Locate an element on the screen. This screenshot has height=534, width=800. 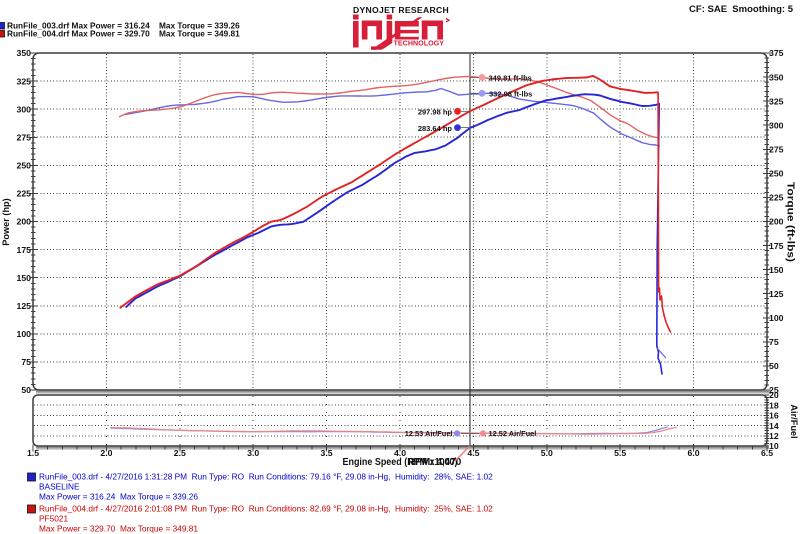
svg-text: Torque (ft-lbs) is located at coordinates (790, 222).